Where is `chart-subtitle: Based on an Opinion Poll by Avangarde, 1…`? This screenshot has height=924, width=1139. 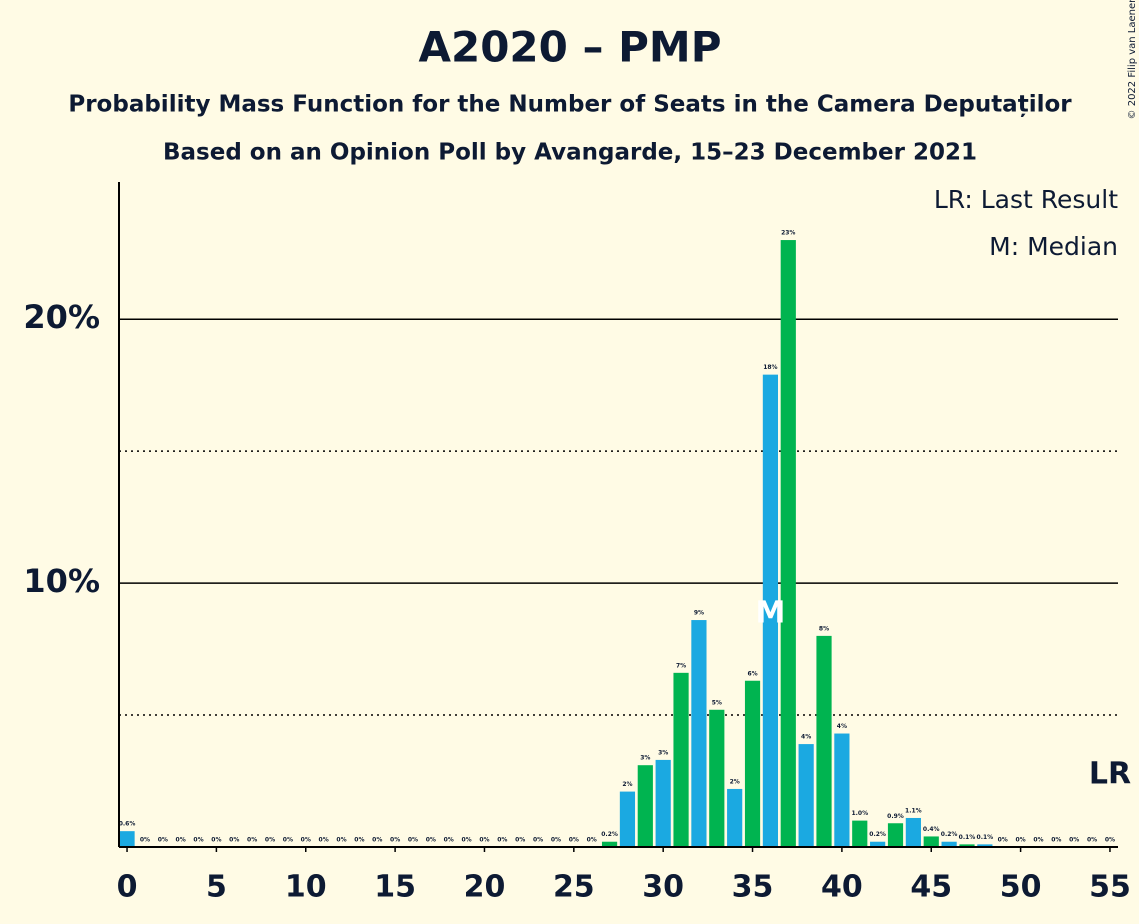
chart-subtitle: Based on an Opinion Poll by Avangarde, 1… is located at coordinates (570, 153).